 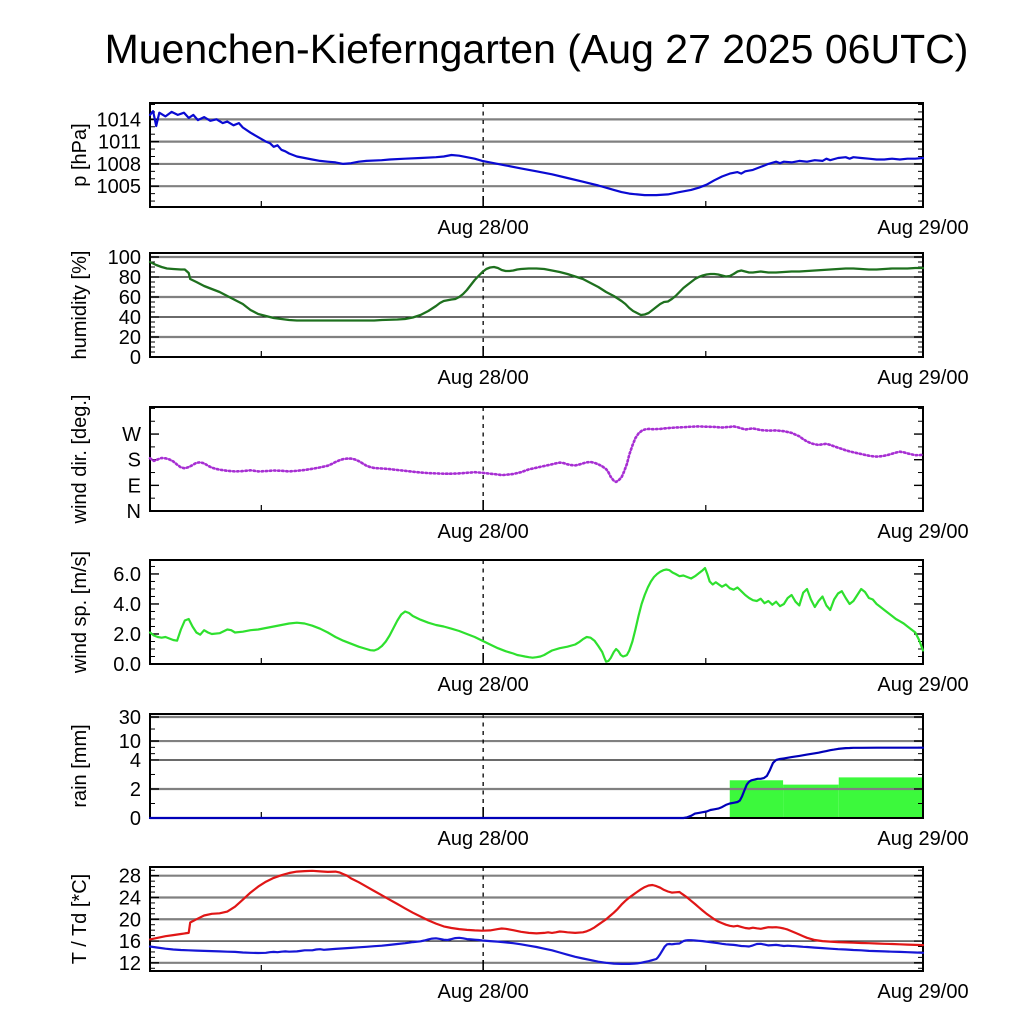 What do you see at coordinates (127, 575) in the screenshot?
I see `y-tick-label: 6.0` at bounding box center [127, 575].